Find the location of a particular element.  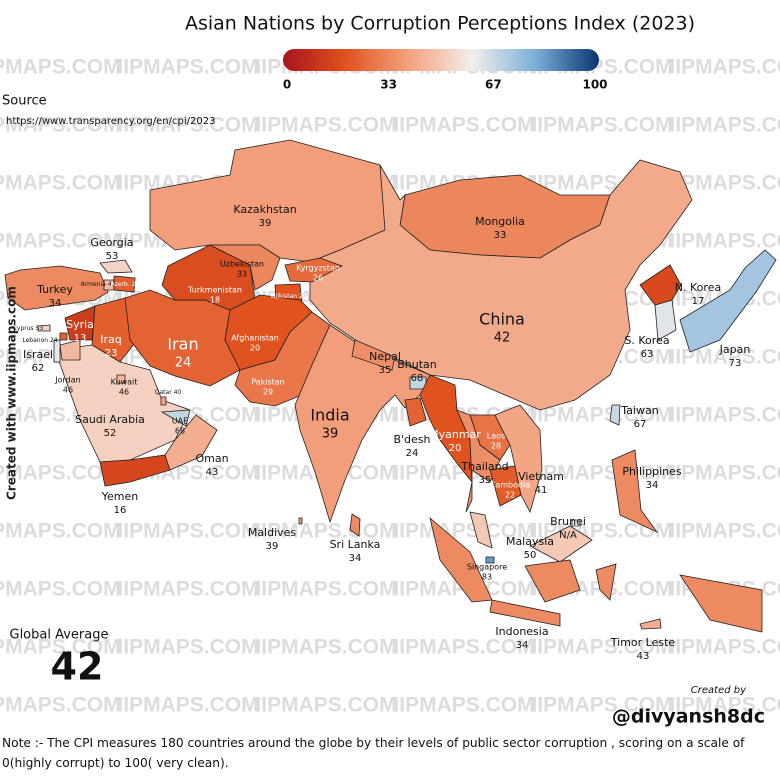

country-label: Armenia 47 is located at coordinates (98, 284).